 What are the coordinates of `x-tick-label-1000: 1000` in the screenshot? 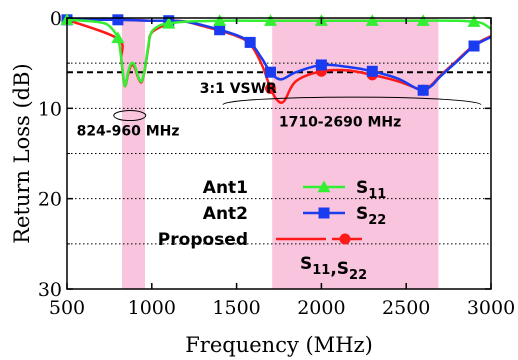 It's located at (152, 308).